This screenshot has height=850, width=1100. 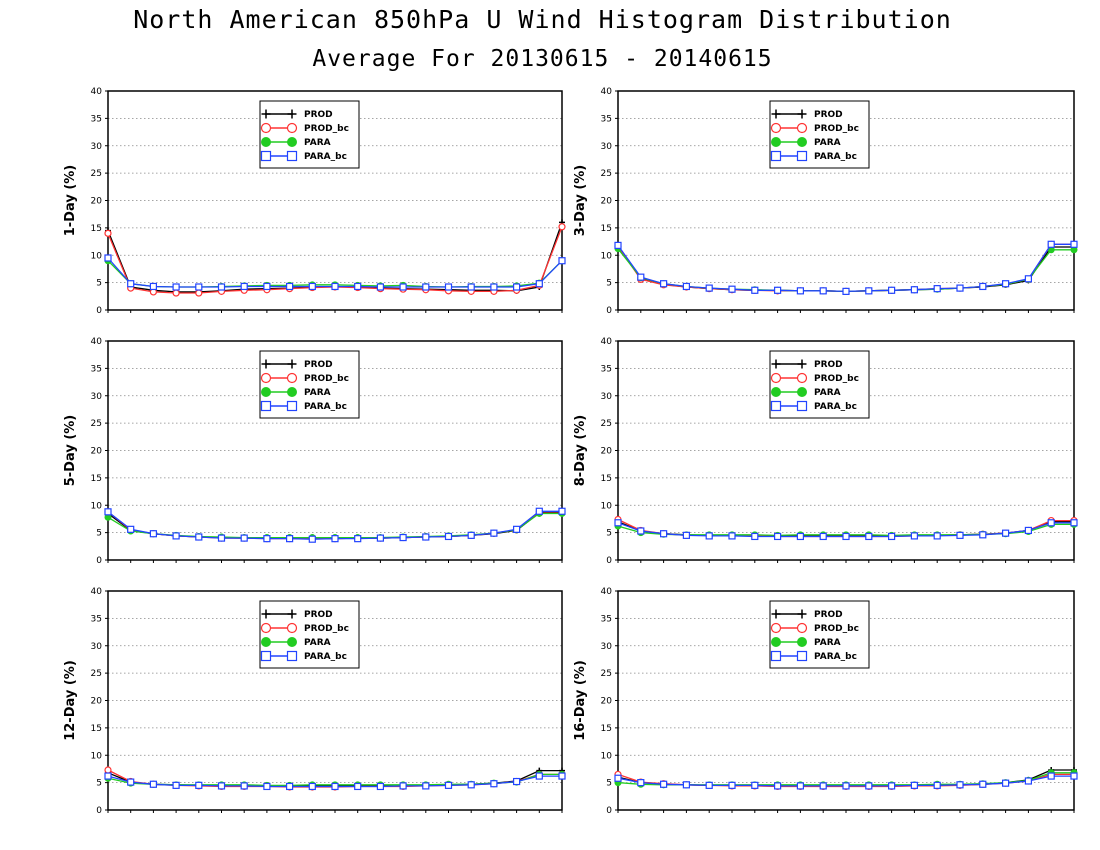 I want to click on y-tick-label: 20, so click(x=97, y=452).